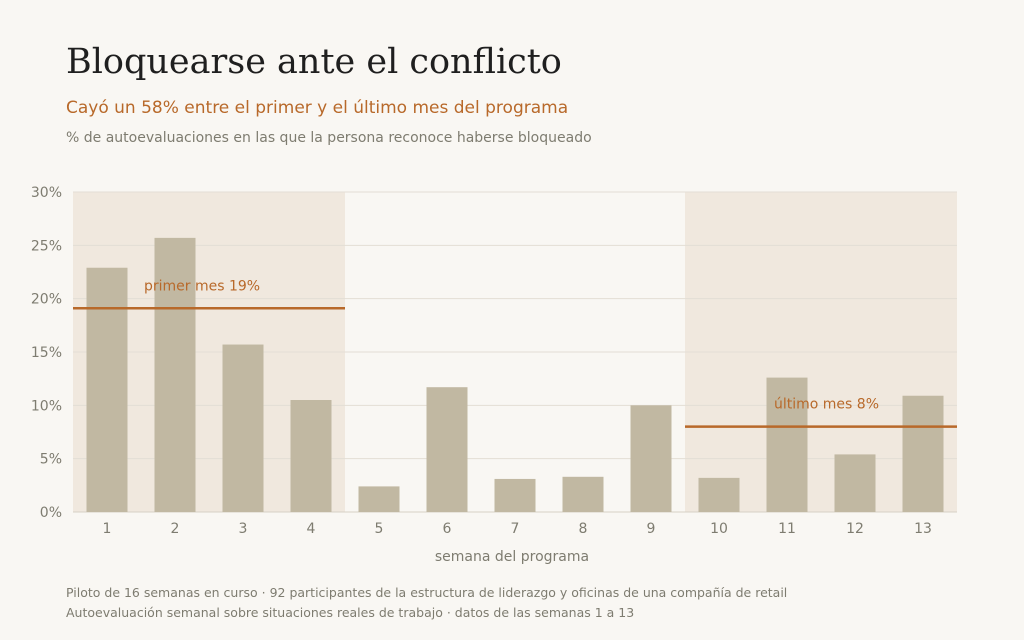 This screenshot has width=1024, height=640. Describe the element at coordinates (512, 557) in the screenshot. I see `x-axis-label: semana del programa` at that location.